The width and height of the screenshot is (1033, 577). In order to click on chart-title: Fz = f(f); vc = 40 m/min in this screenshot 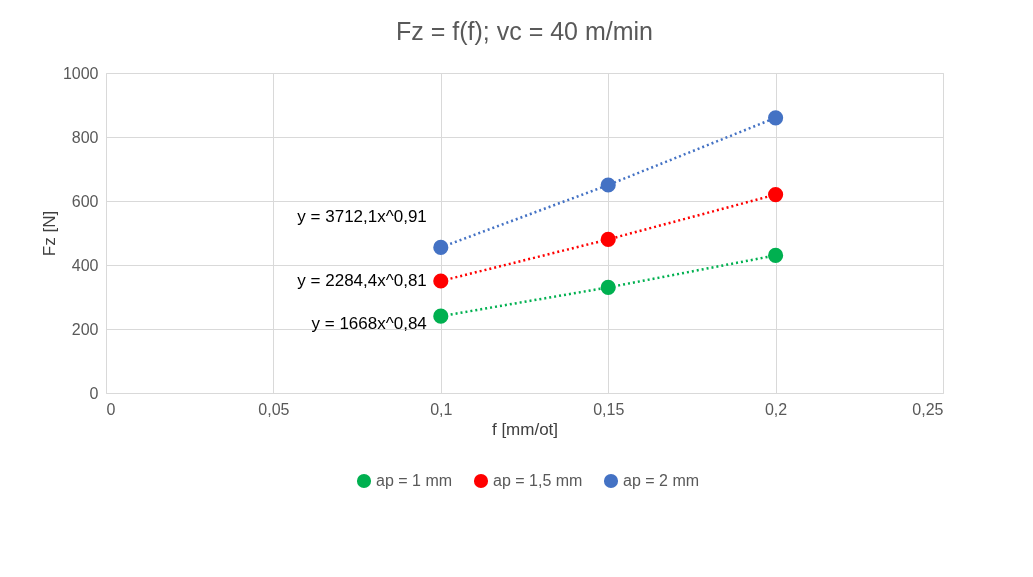, I will do `click(524, 31)`.